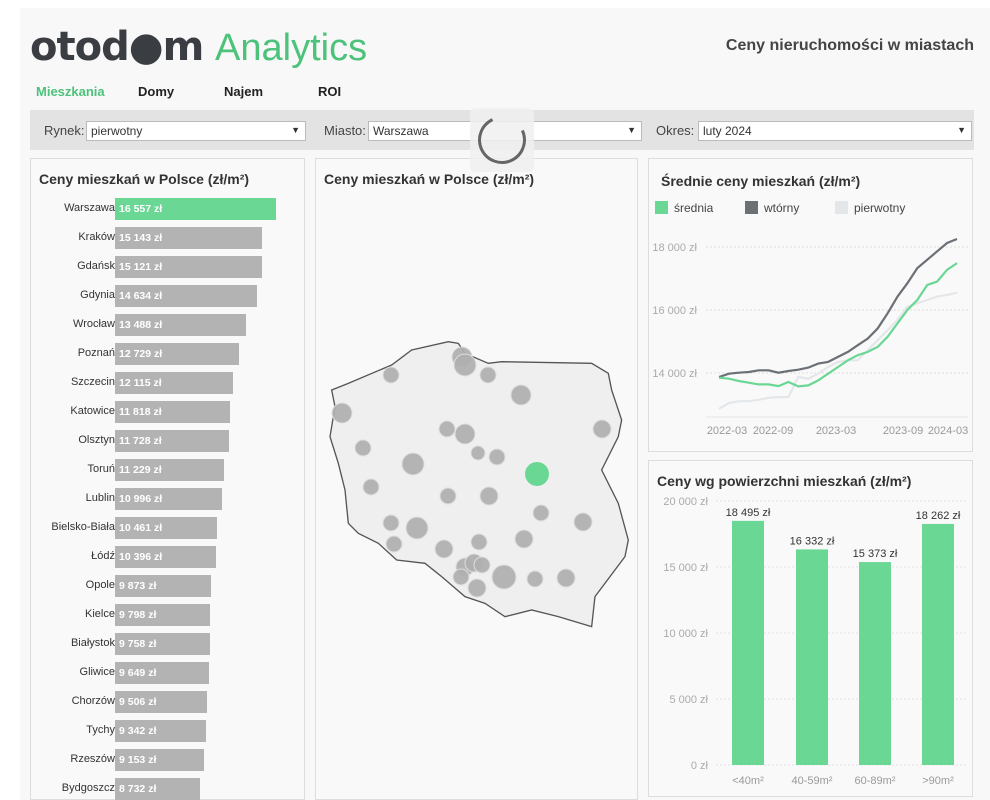 Image resolution: width=990 pixels, height=800 pixels. What do you see at coordinates (875, 554) in the screenshot?
I see `bar-value-label: 15 373 zł` at bounding box center [875, 554].